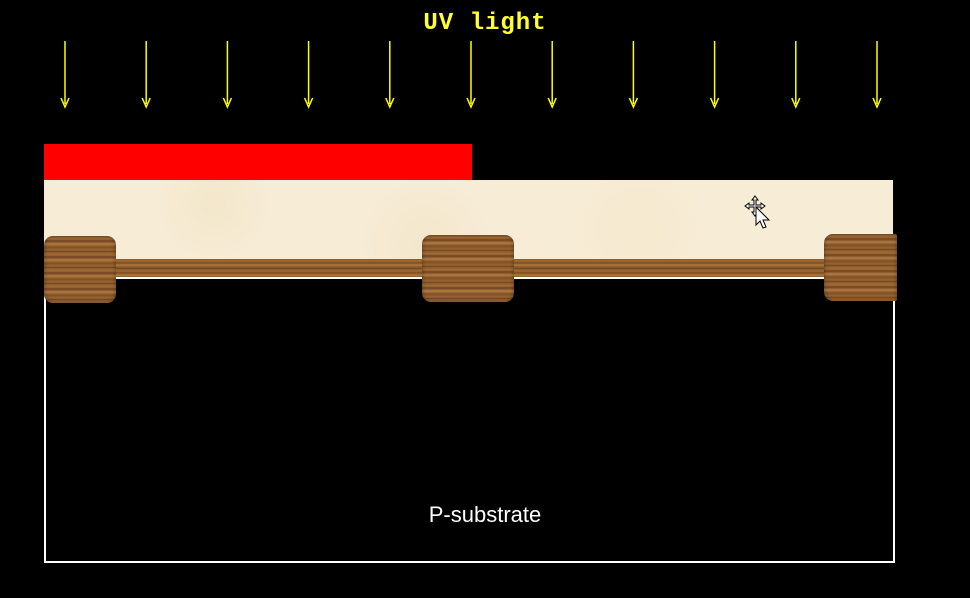  Describe the element at coordinates (468, 268) in the screenshot. I see `field-oxide-block-middle` at that location.